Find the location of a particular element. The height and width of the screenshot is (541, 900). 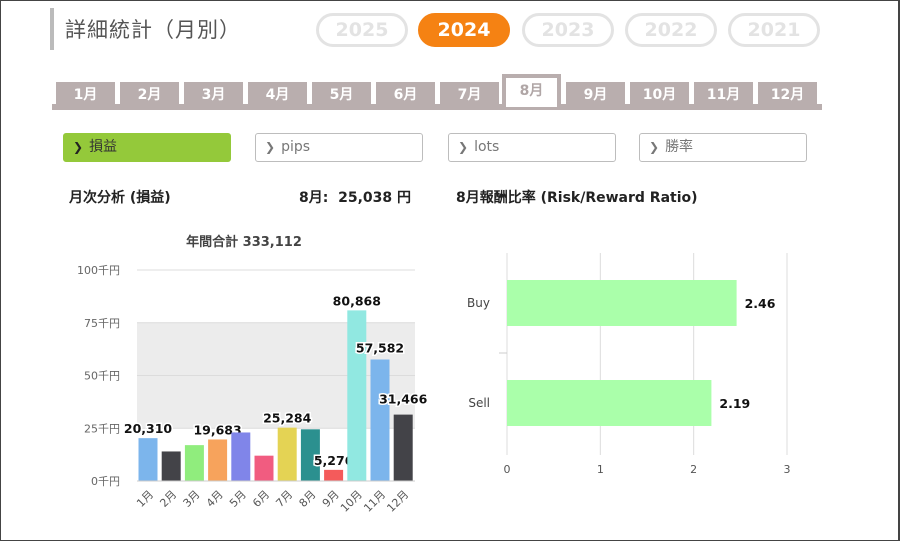

x-tick-label: 4月 is located at coordinates (215, 499).